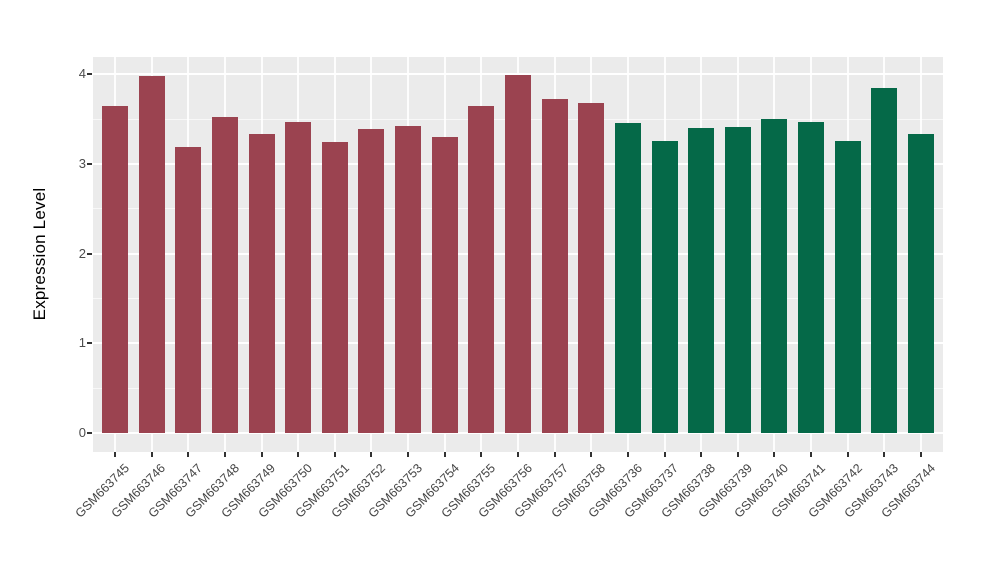  Describe the element at coordinates (82, 163) in the screenshot. I see `y-tick-label: 3` at that location.